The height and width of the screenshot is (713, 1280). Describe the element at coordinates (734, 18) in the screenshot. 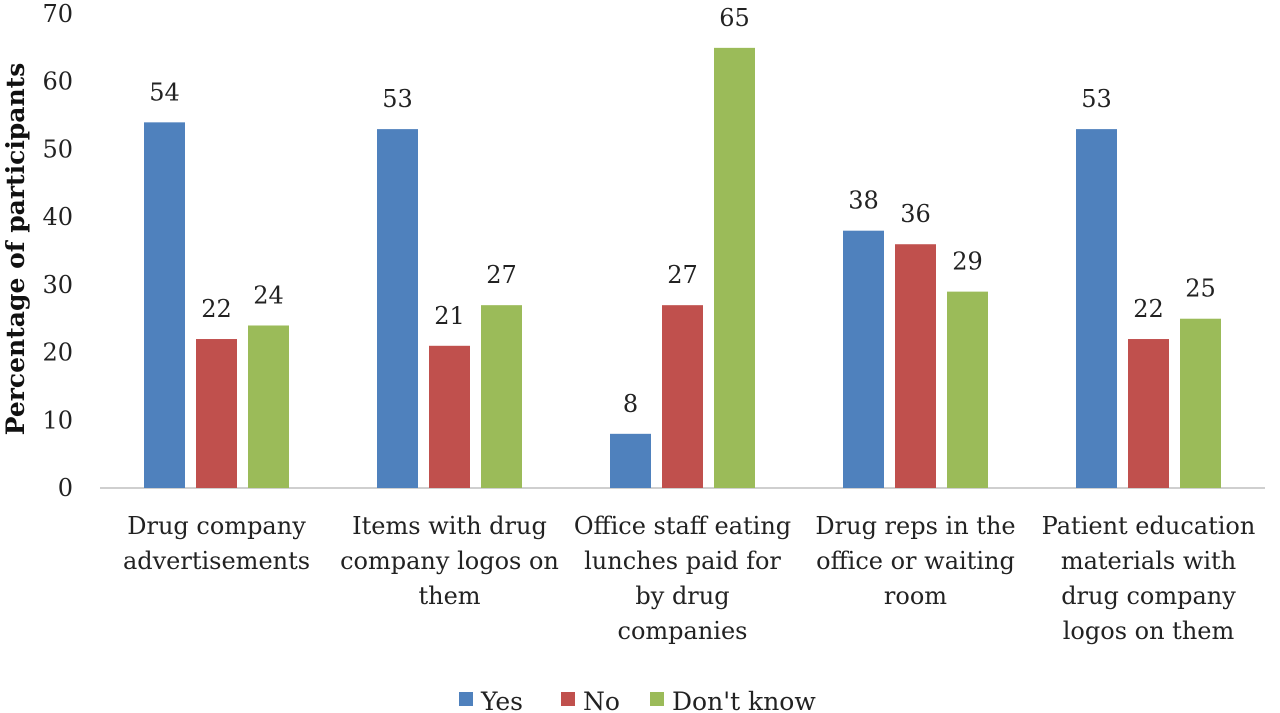

I see `data-label: 65` at that location.